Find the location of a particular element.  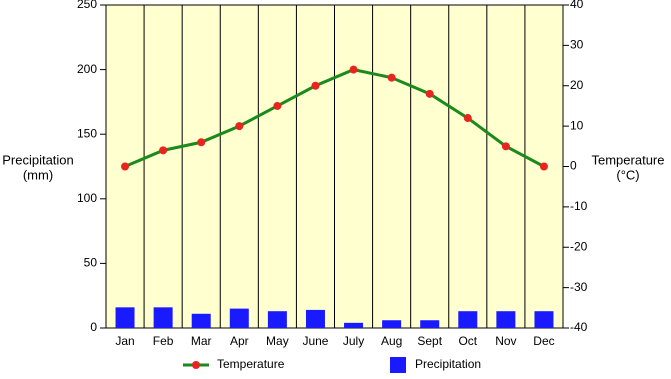

y-tick-label: 50 is located at coordinates (91, 263).